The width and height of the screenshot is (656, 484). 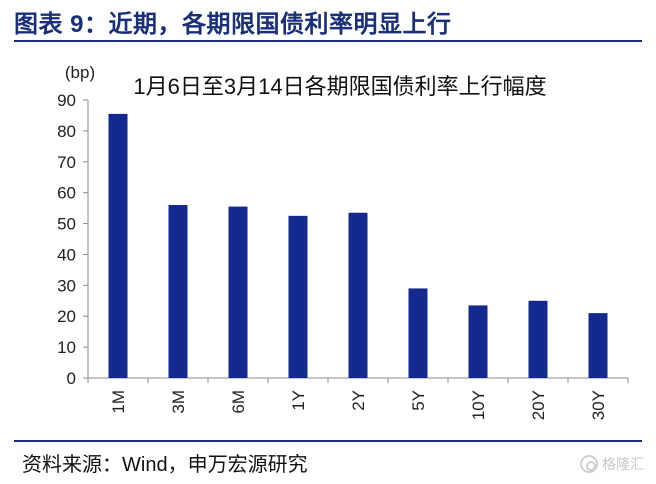 I want to click on watermark-logo-icon, so click(x=589, y=464).